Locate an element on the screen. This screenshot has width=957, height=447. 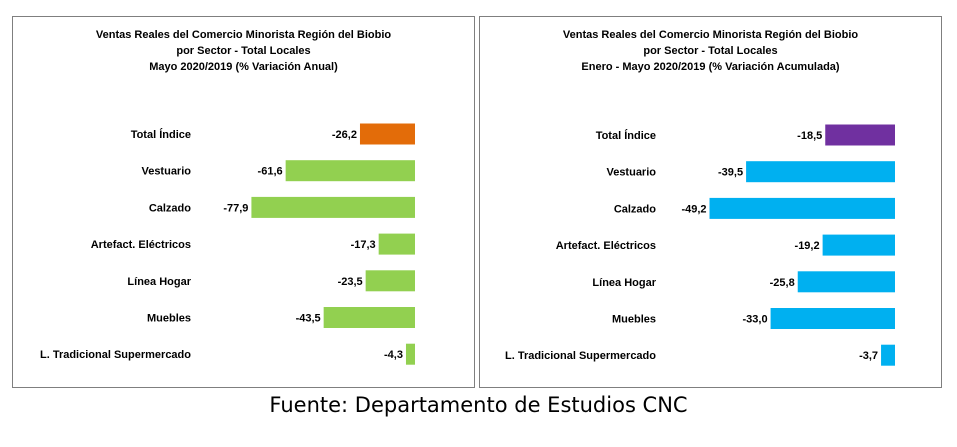
data-label: -43,5 is located at coordinates (308, 319).